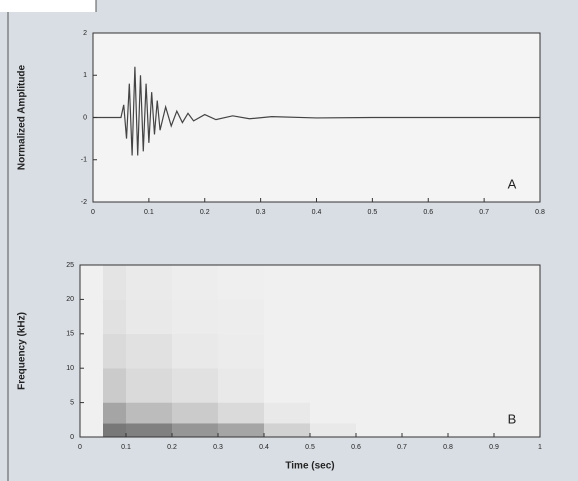  Describe the element at coordinates (72, 402) in the screenshot. I see `y-tick-label: 5` at that location.